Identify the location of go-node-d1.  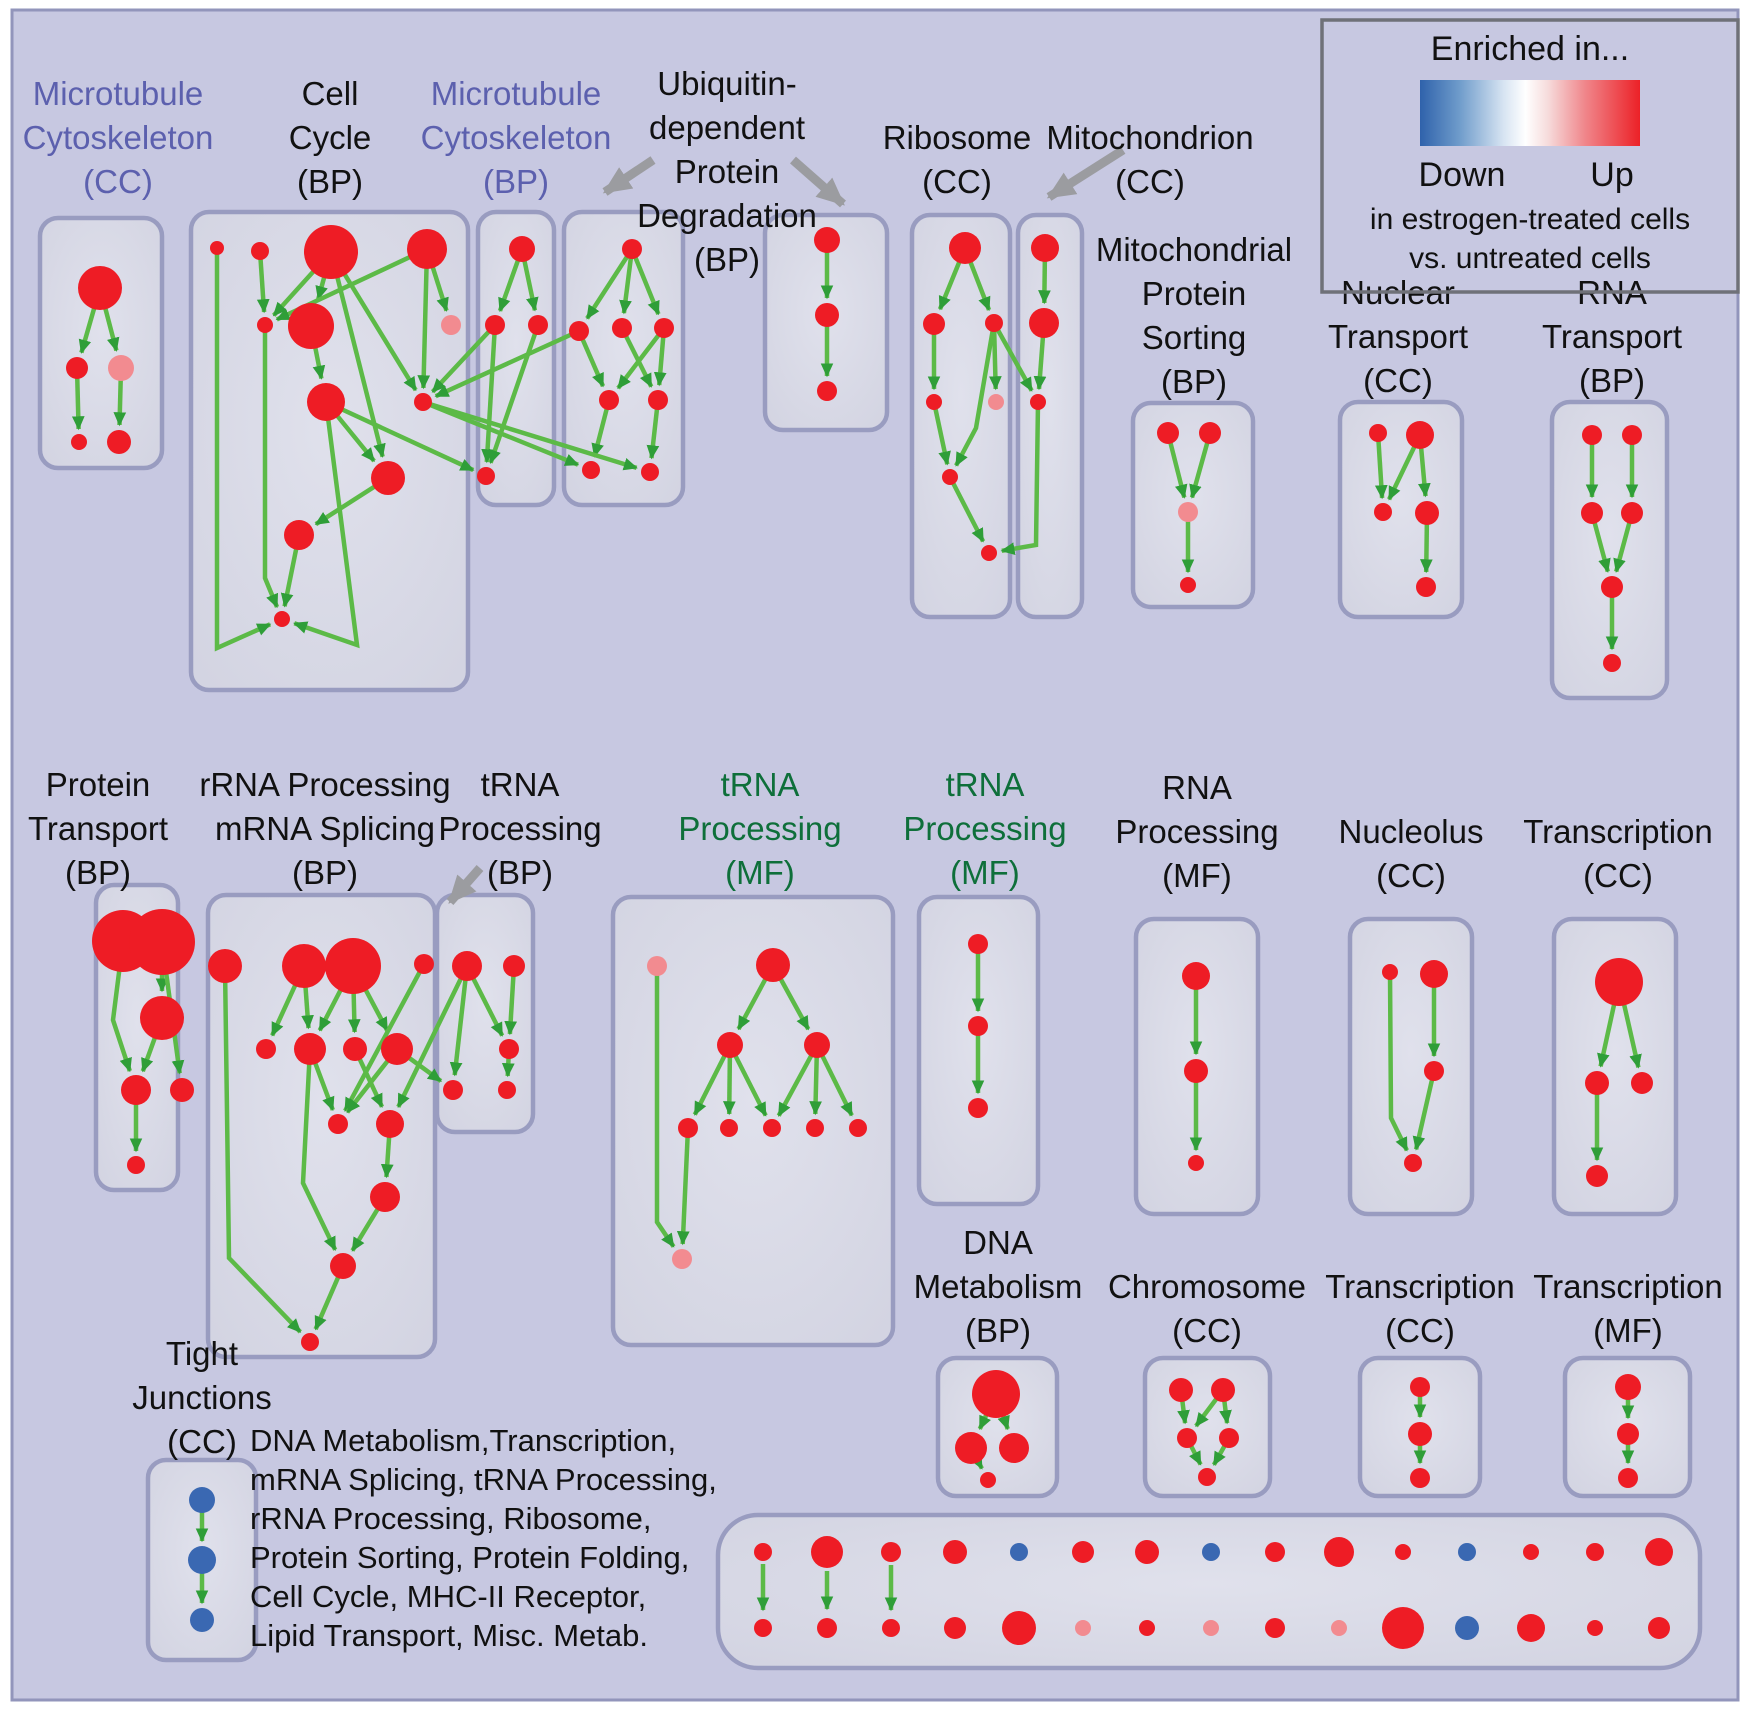
(996, 1394).